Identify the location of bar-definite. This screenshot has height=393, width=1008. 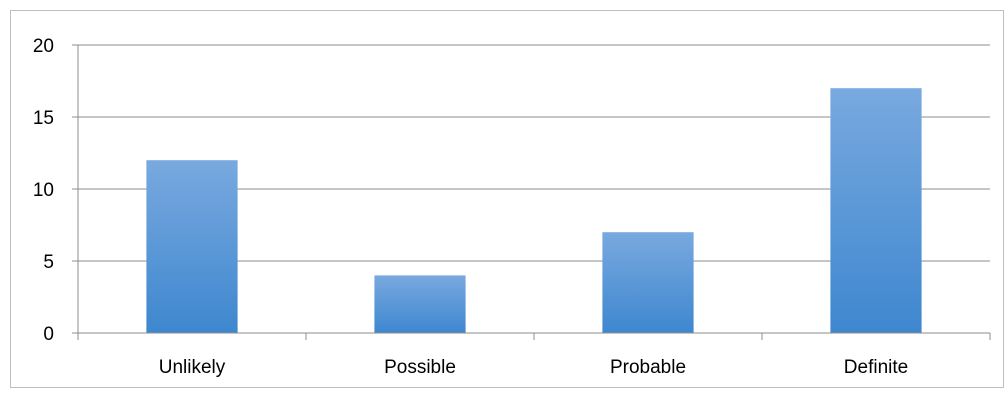
(876, 210).